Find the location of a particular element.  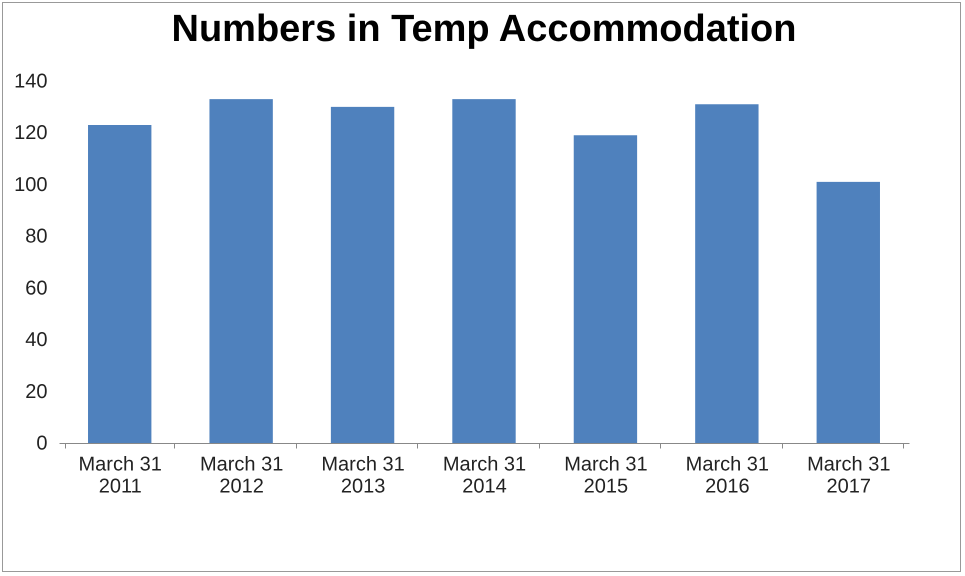

y-tick-label: 100 is located at coordinates (31, 185).